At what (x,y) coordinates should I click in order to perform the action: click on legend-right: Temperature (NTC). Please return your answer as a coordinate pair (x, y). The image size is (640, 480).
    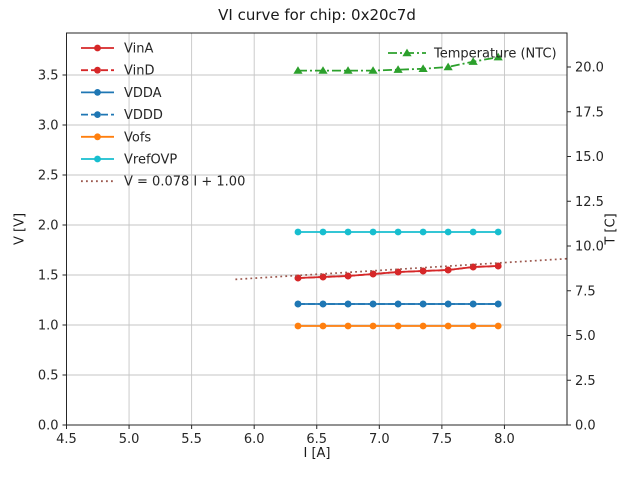
    Looking at the image, I should click on (472, 54).